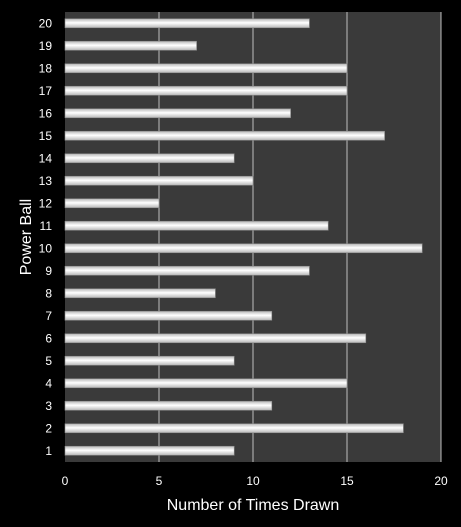 The height and width of the screenshot is (527, 461). I want to click on y-tick-label: 7, so click(48, 316).